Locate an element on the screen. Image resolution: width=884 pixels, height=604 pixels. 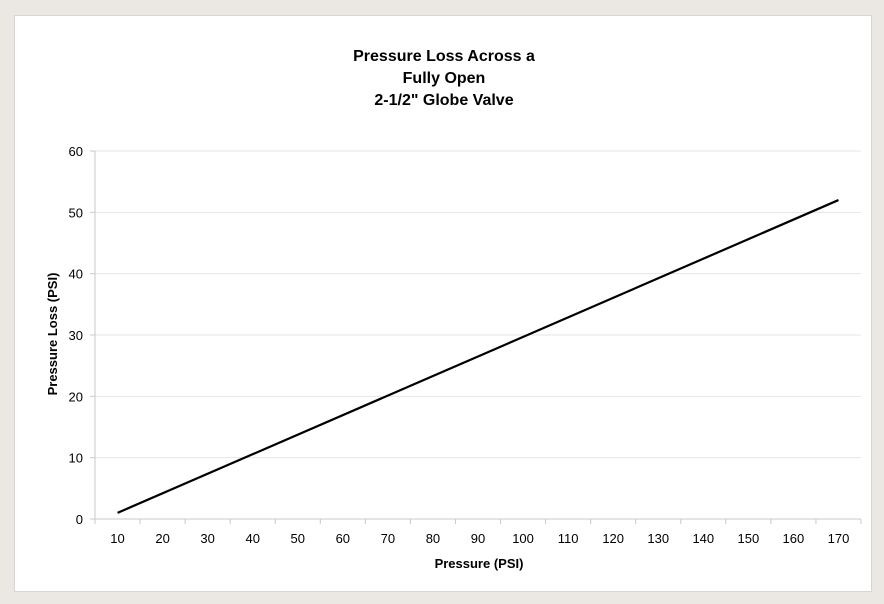
x-tick-label: 50 is located at coordinates (298, 538).